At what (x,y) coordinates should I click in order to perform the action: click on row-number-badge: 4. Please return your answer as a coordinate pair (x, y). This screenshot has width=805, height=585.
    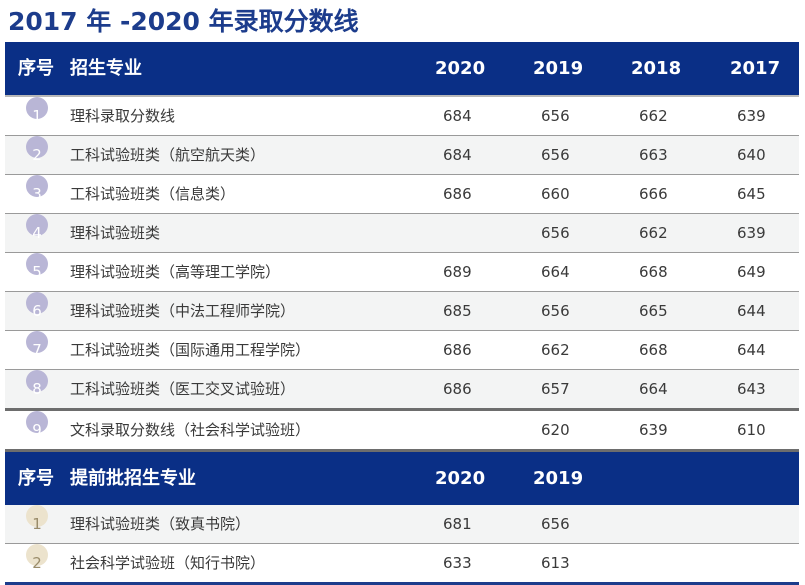
    Looking at the image, I should click on (37, 228).